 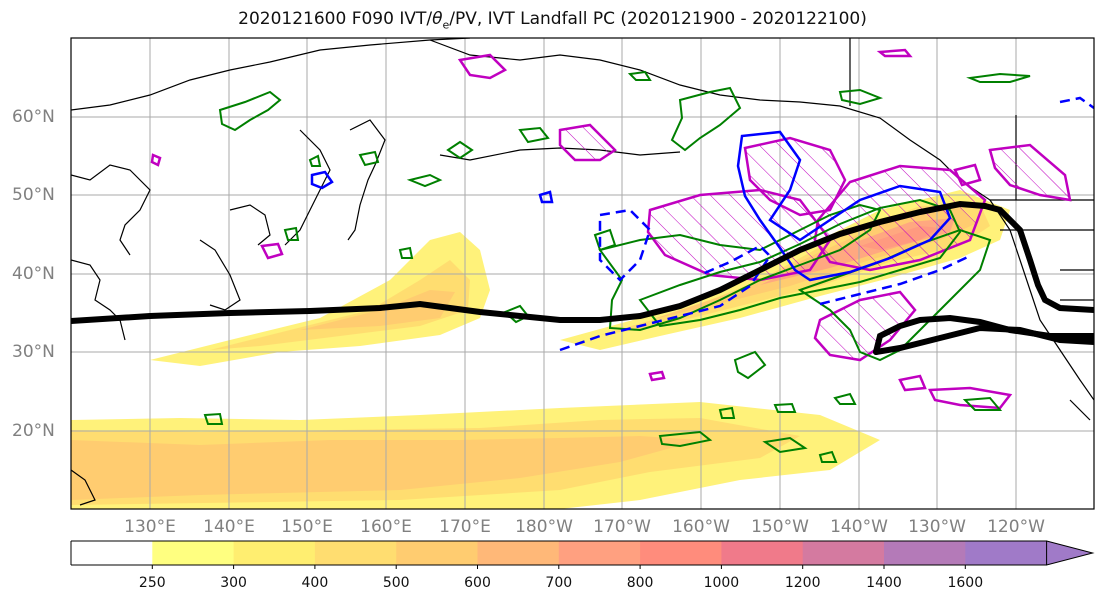 What do you see at coordinates (229, 527) in the screenshot?
I see `lon-label: 140°E` at bounding box center [229, 527].